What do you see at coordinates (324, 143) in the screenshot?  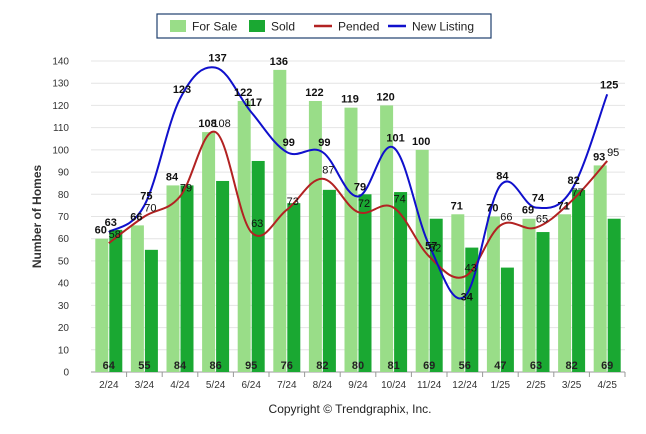 I see `new-listing-value-label: 99` at bounding box center [324, 143].